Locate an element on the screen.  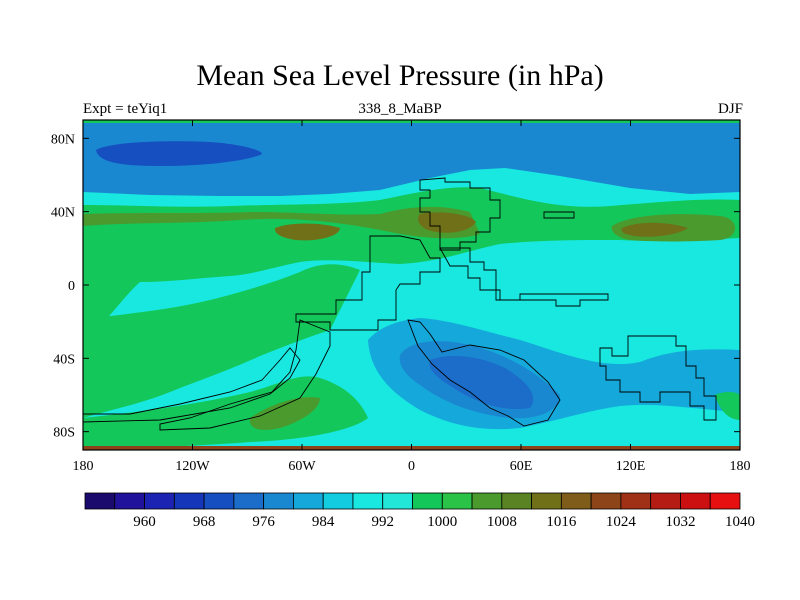
lon-tick-label: 60E is located at coordinates (521, 466).